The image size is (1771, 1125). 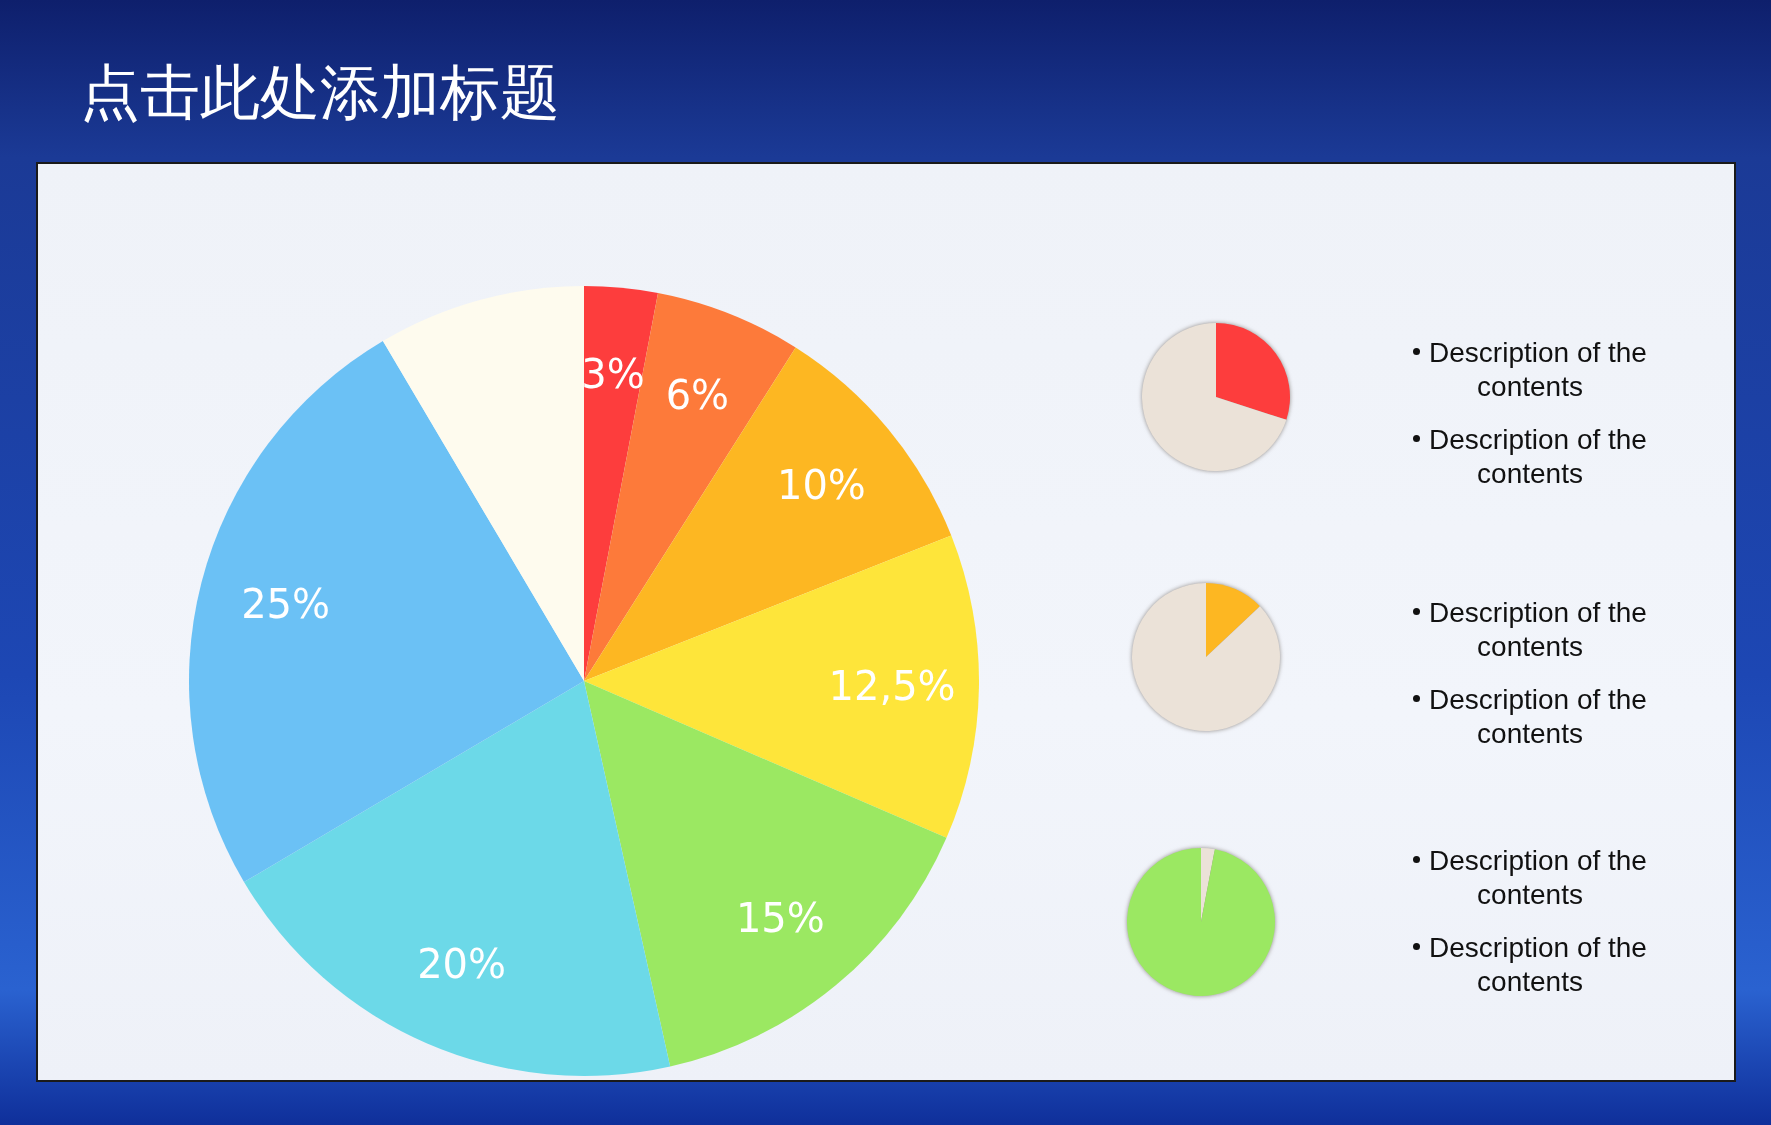 What do you see at coordinates (780, 918) in the screenshot?
I see `data-label: 15%` at bounding box center [780, 918].